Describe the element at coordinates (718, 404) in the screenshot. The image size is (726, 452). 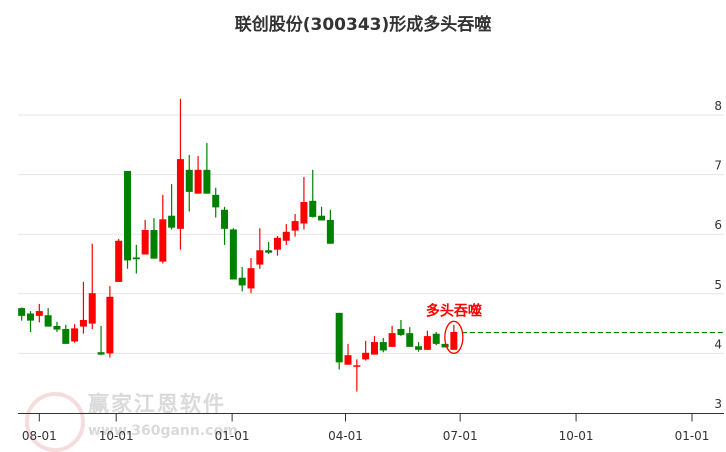
I see `y-tick-label: 3` at that location.